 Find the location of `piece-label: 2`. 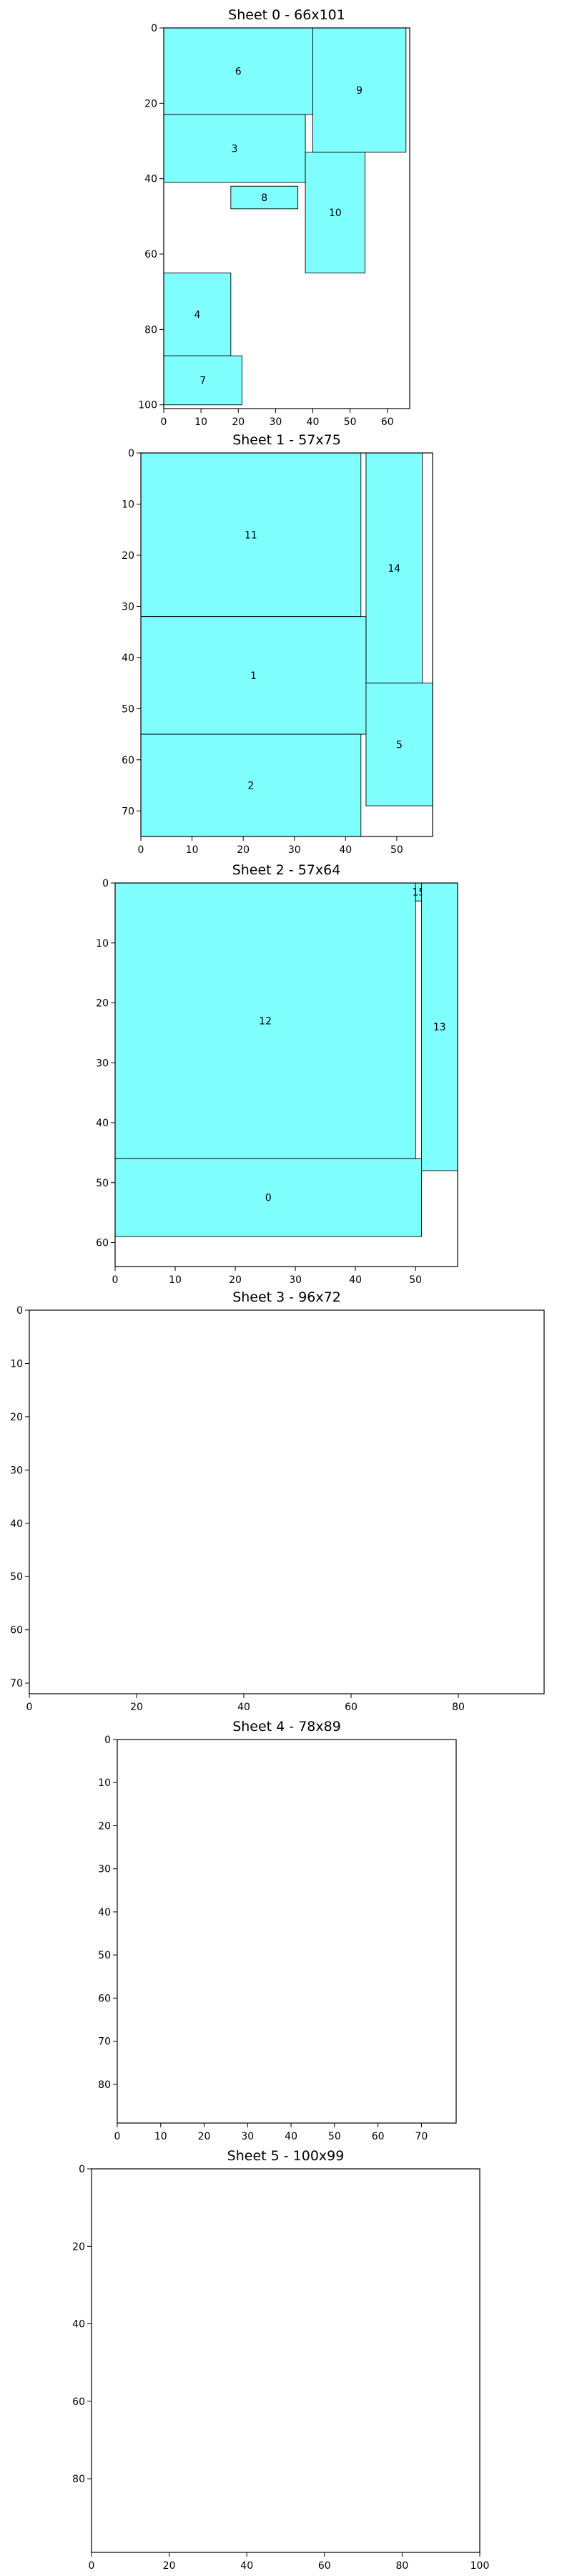

piece-label: 2 is located at coordinates (250, 786).